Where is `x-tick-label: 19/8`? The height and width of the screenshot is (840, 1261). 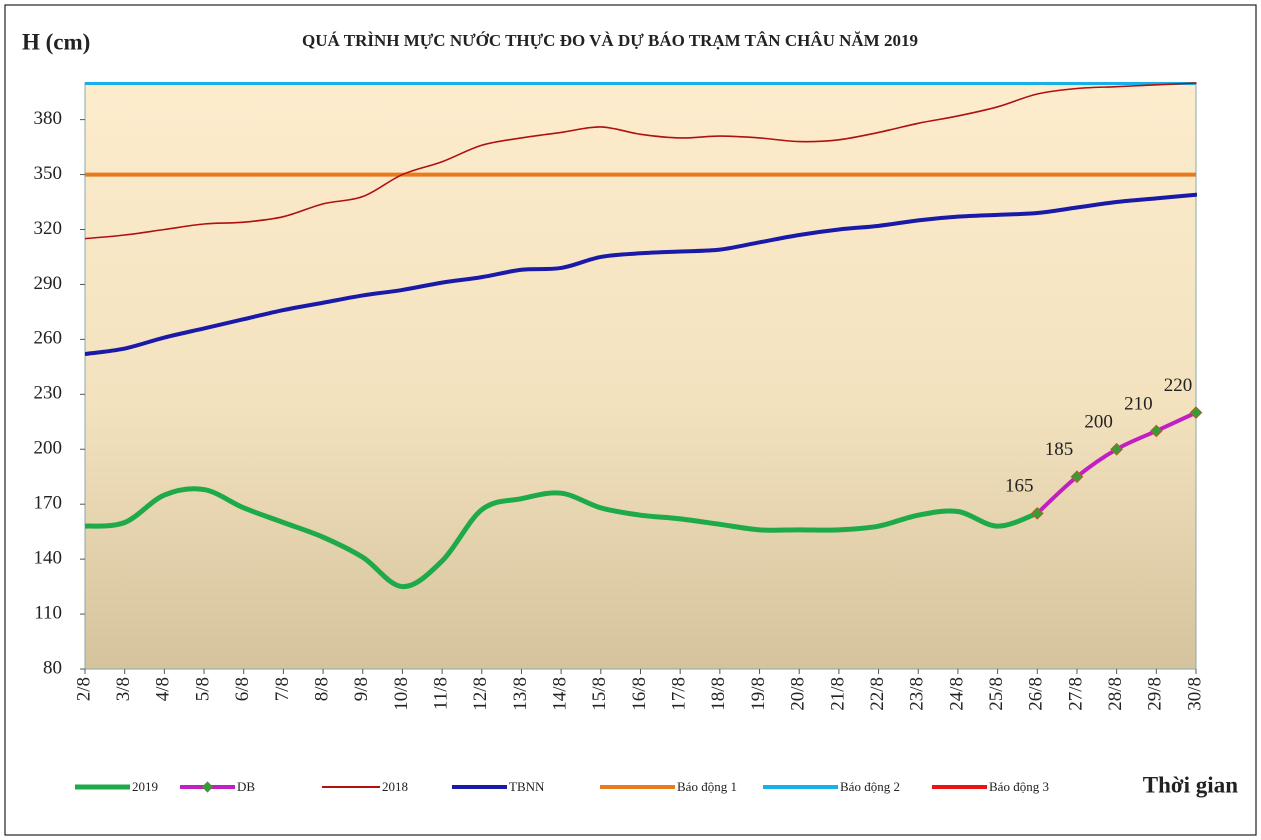 x-tick-label: 19/8 is located at coordinates (758, 694).